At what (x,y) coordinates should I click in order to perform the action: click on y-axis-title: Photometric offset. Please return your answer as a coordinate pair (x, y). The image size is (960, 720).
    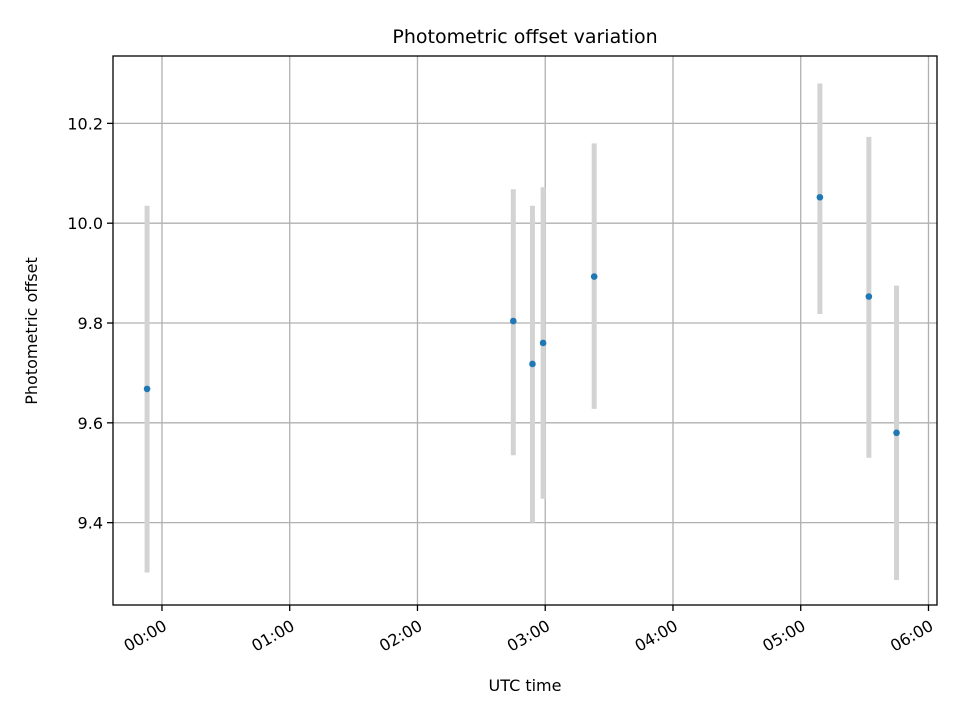
    Looking at the image, I should click on (31, 331).